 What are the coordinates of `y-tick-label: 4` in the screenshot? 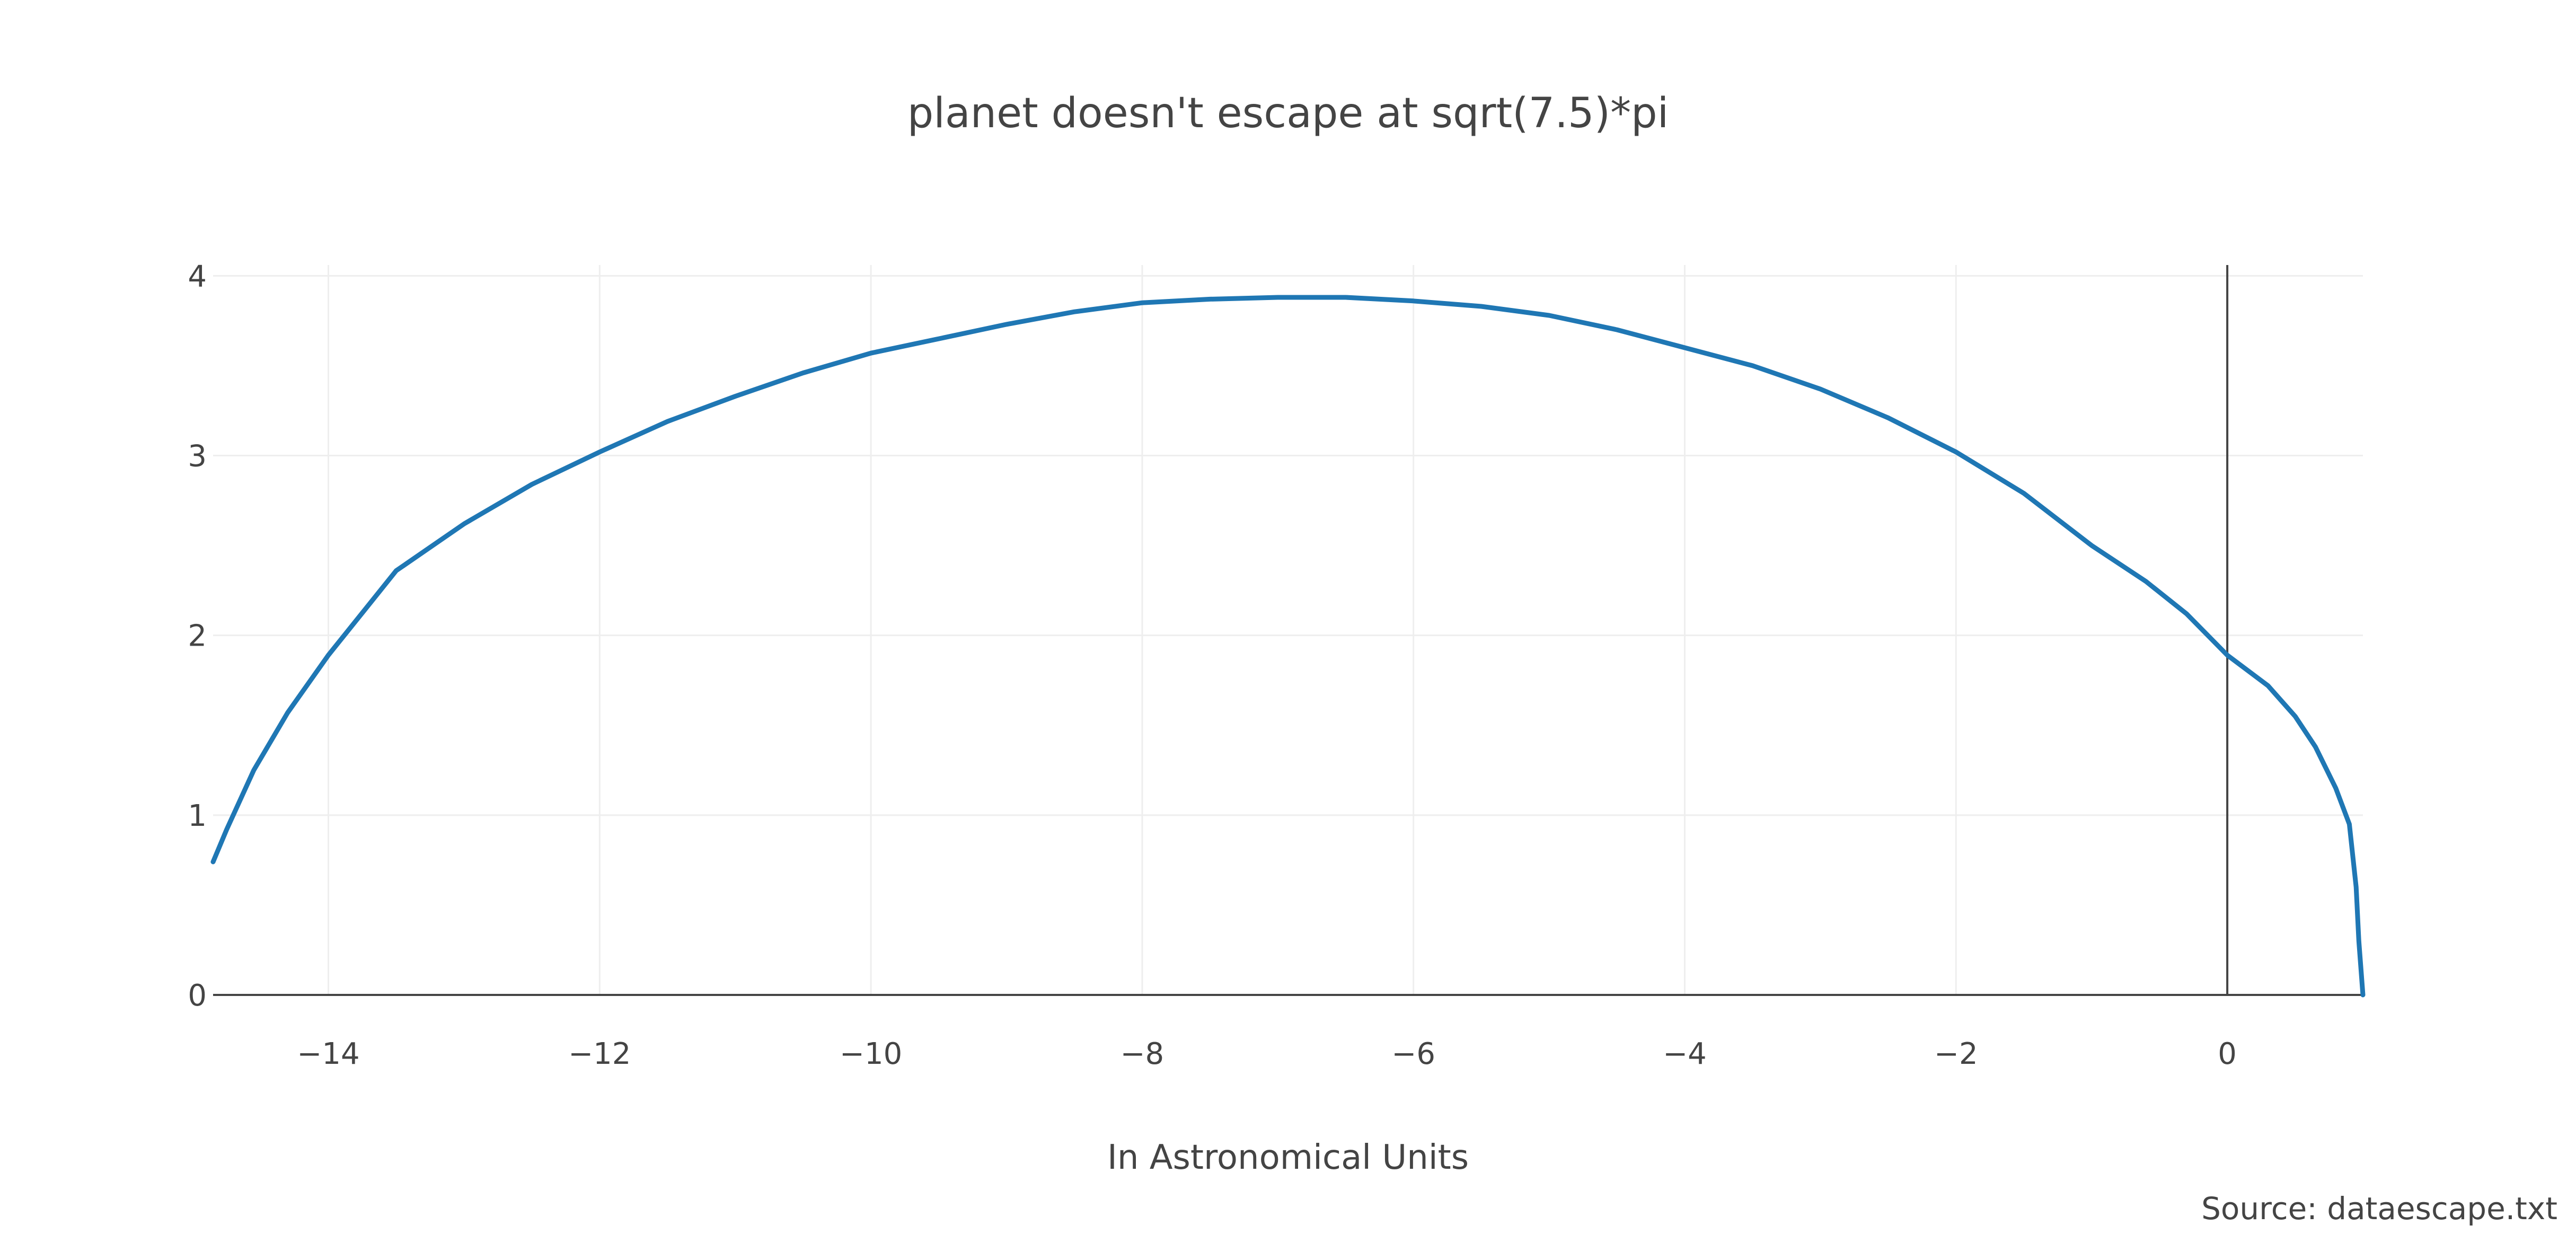 It's located at (197, 276).